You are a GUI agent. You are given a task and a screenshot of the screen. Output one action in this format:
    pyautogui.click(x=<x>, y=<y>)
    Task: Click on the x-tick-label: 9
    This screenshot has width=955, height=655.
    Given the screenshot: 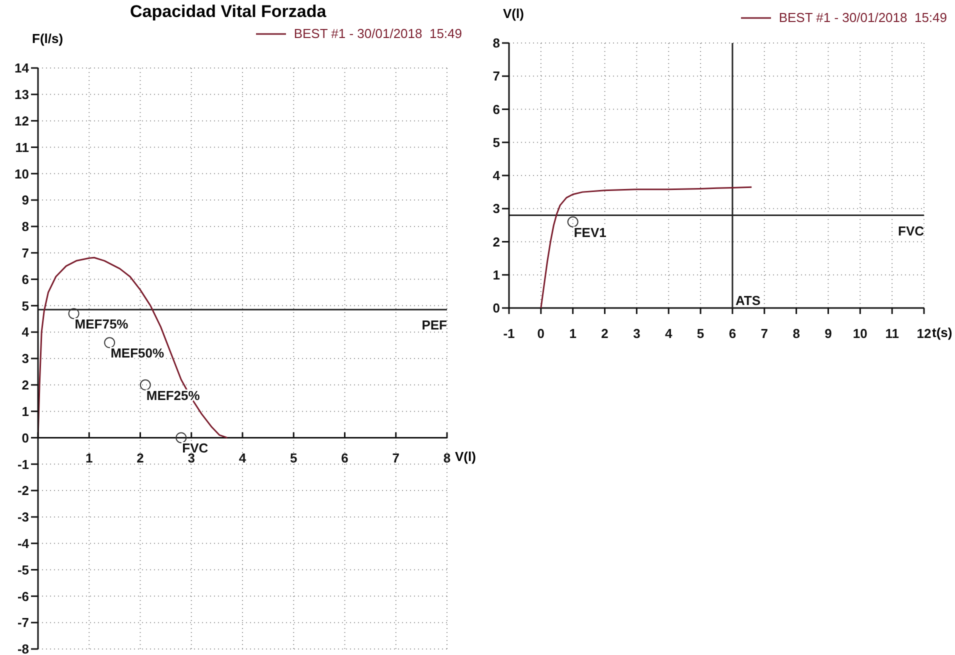 What is the action you would take?
    pyautogui.click(x=828, y=333)
    